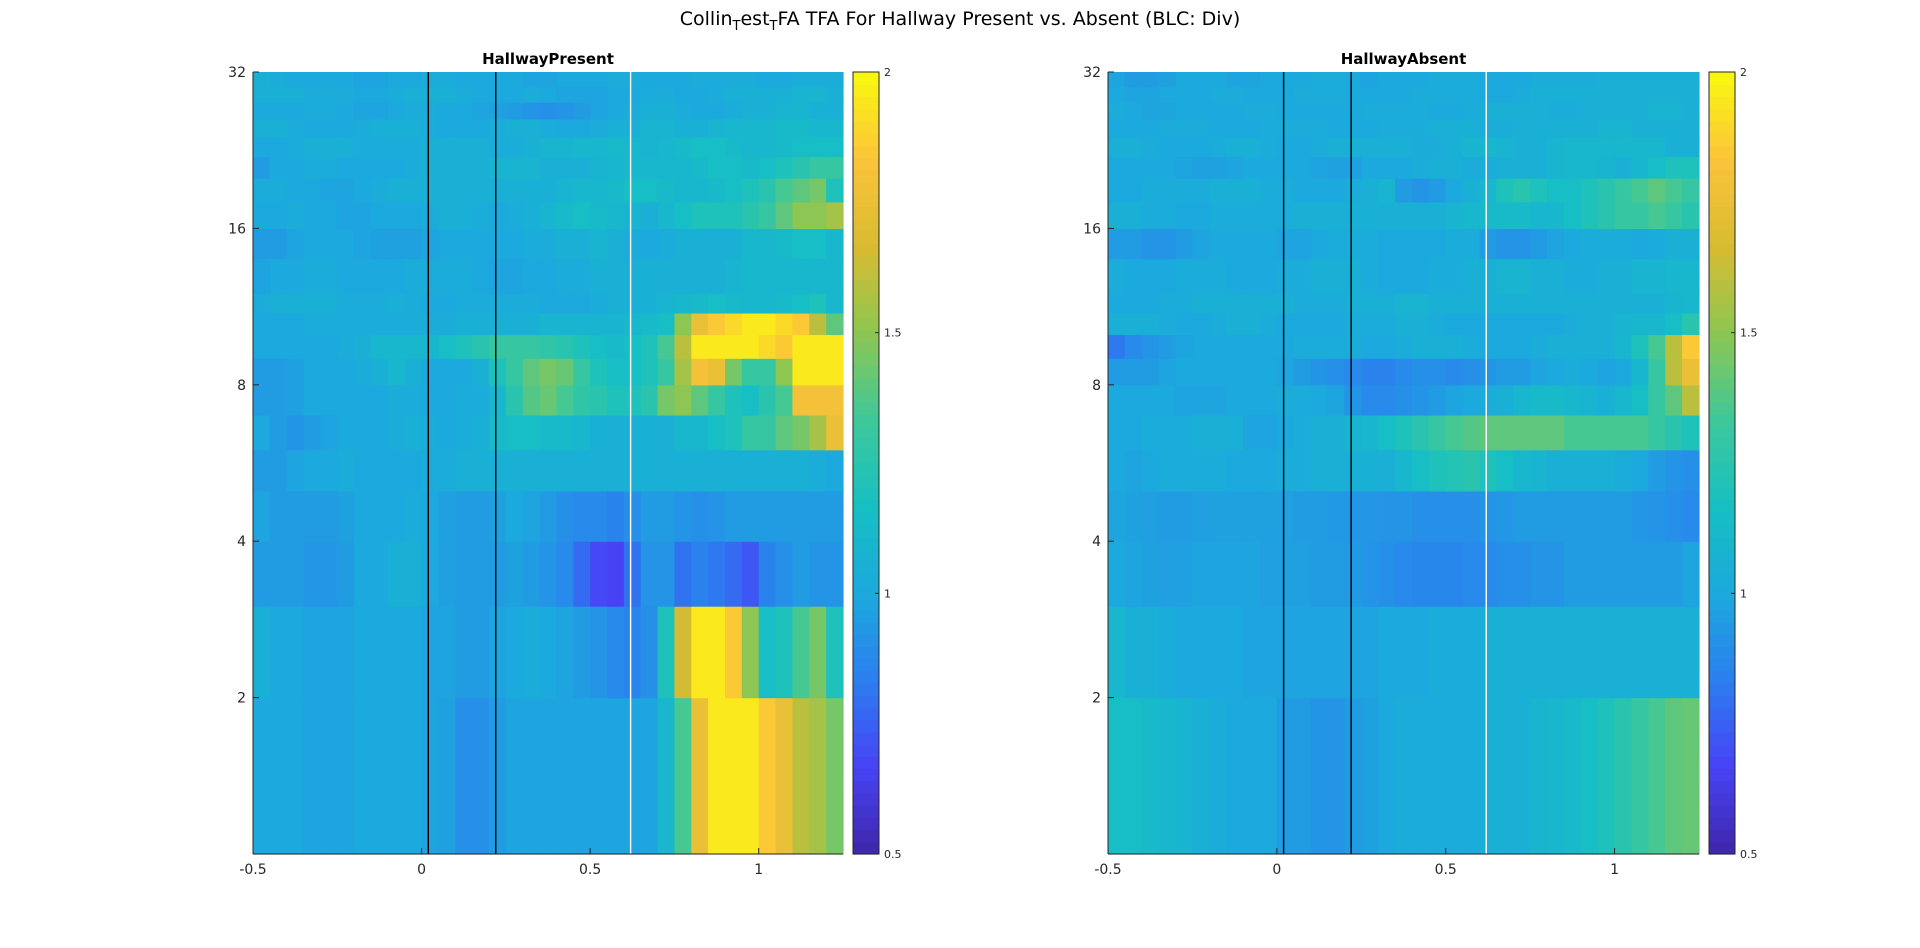 This screenshot has height=948, width=1920. Describe the element at coordinates (1614, 870) in the screenshot. I see `x-tick-label: 1` at that location.